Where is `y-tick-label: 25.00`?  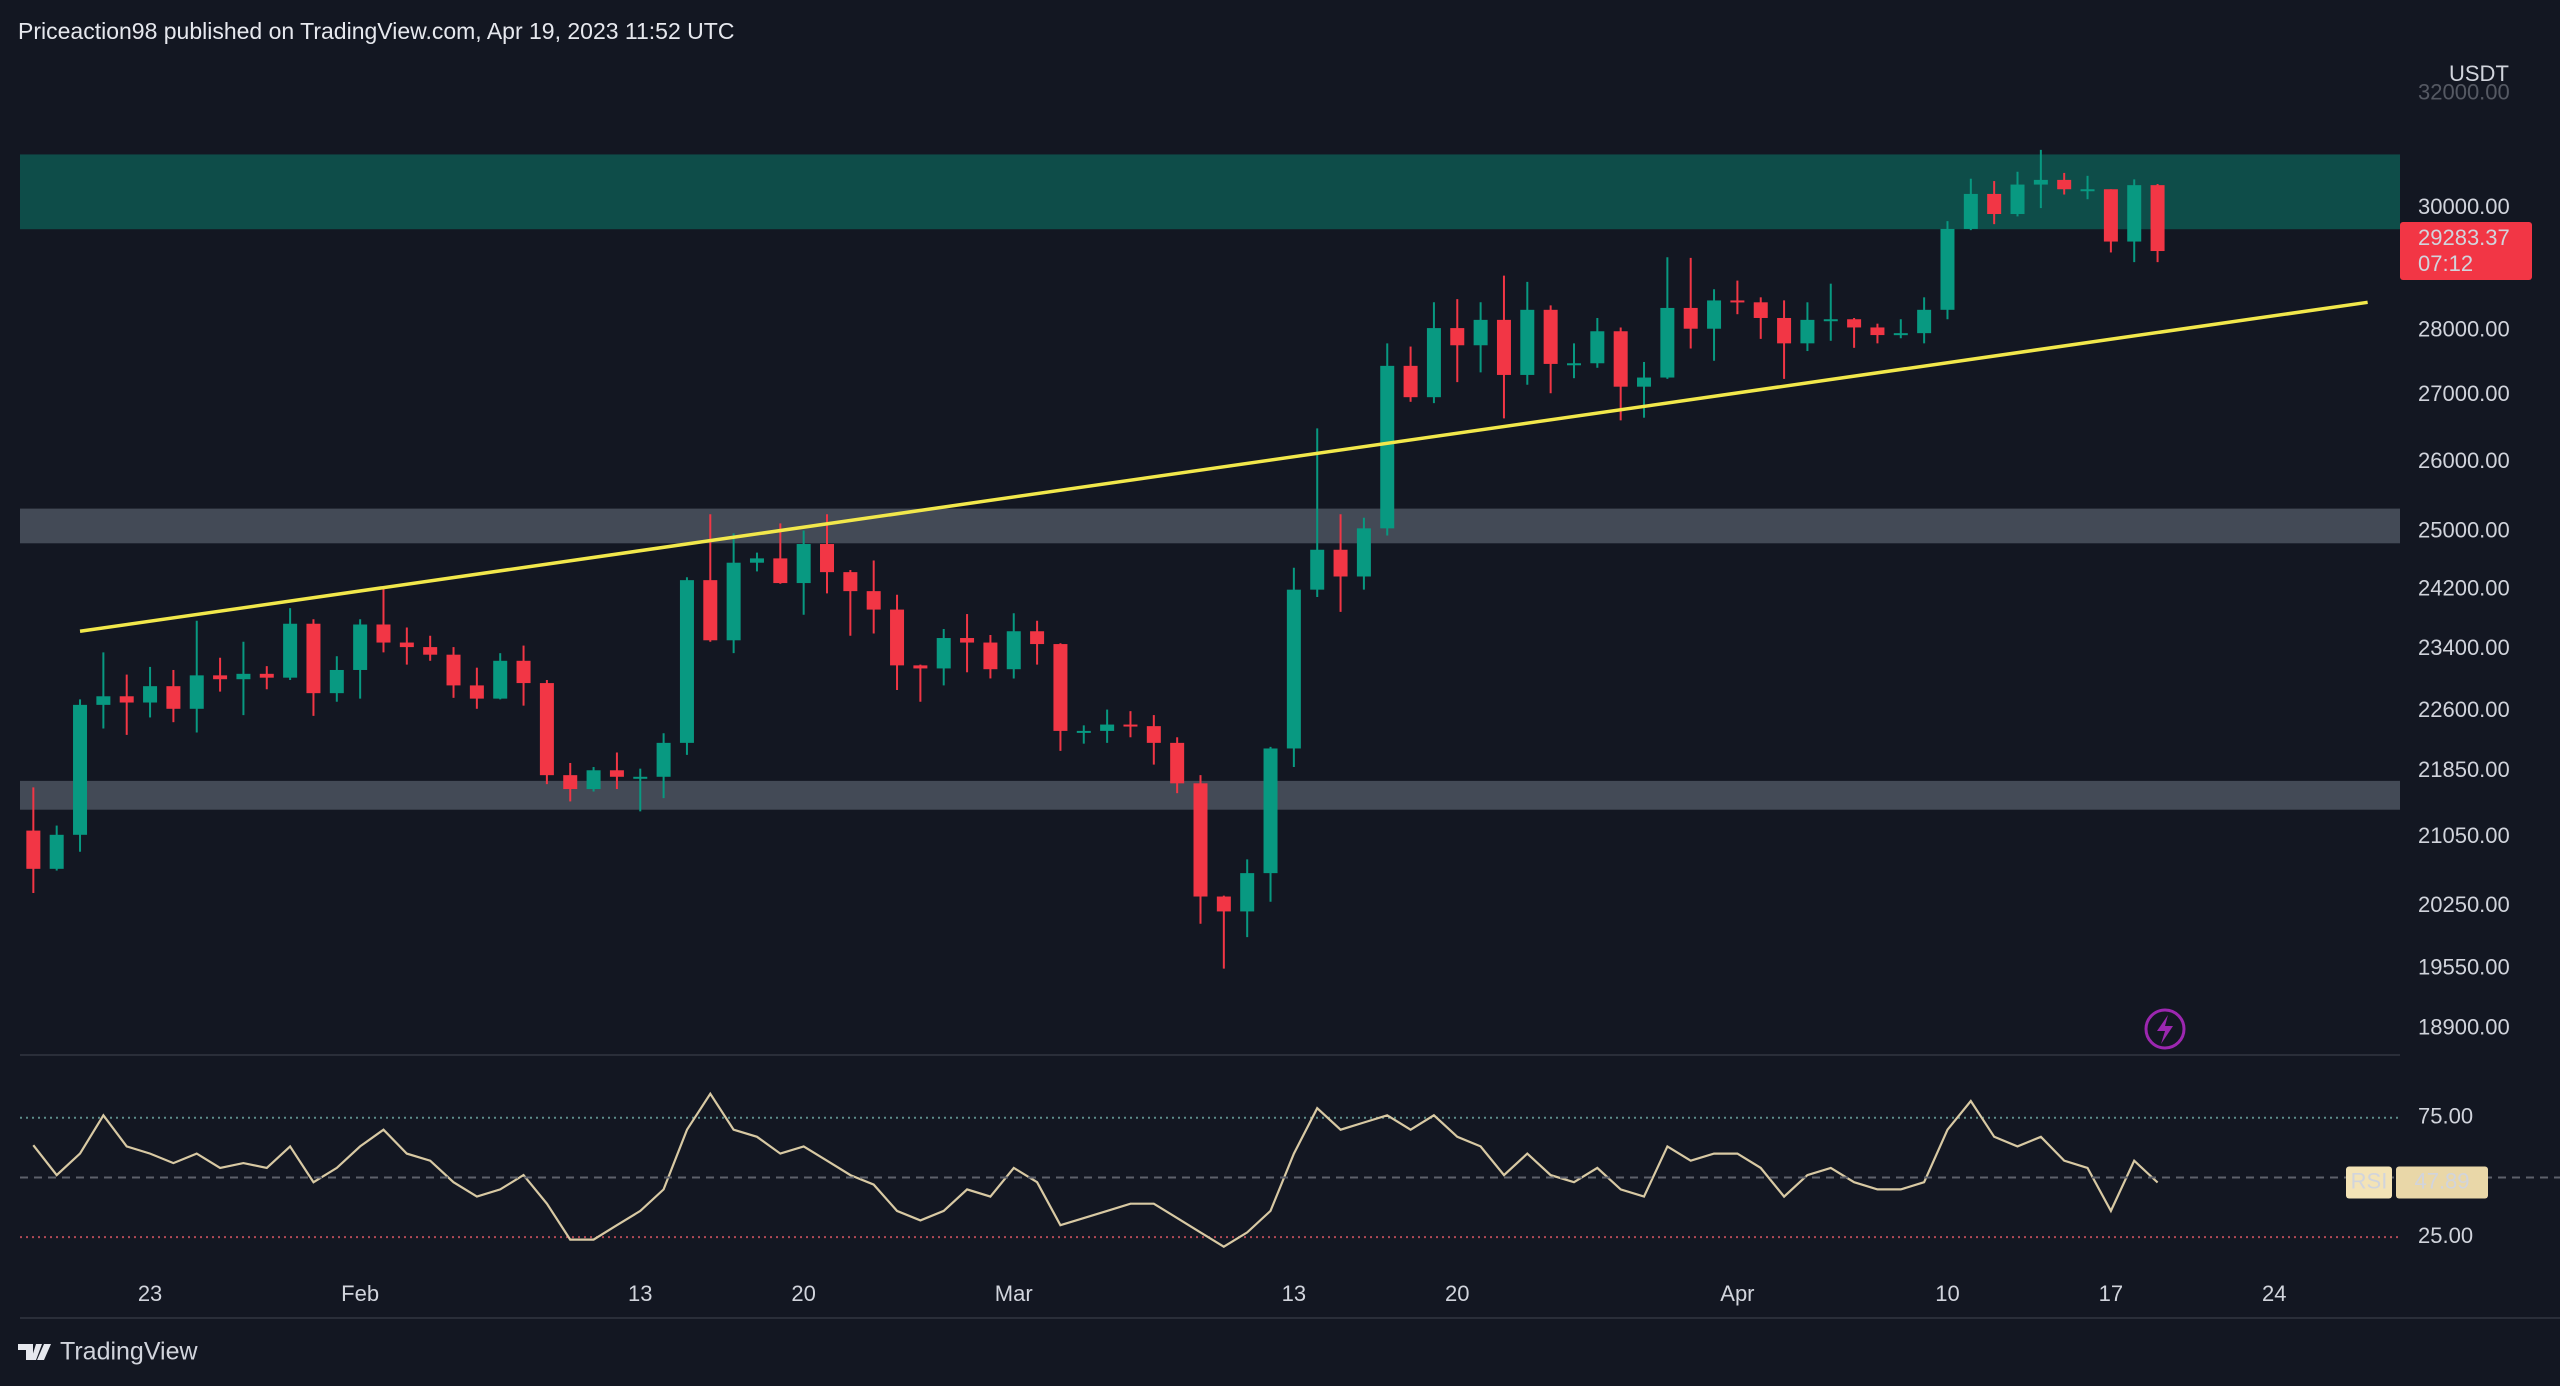
y-tick-label: 25.00 is located at coordinates (2445, 1235).